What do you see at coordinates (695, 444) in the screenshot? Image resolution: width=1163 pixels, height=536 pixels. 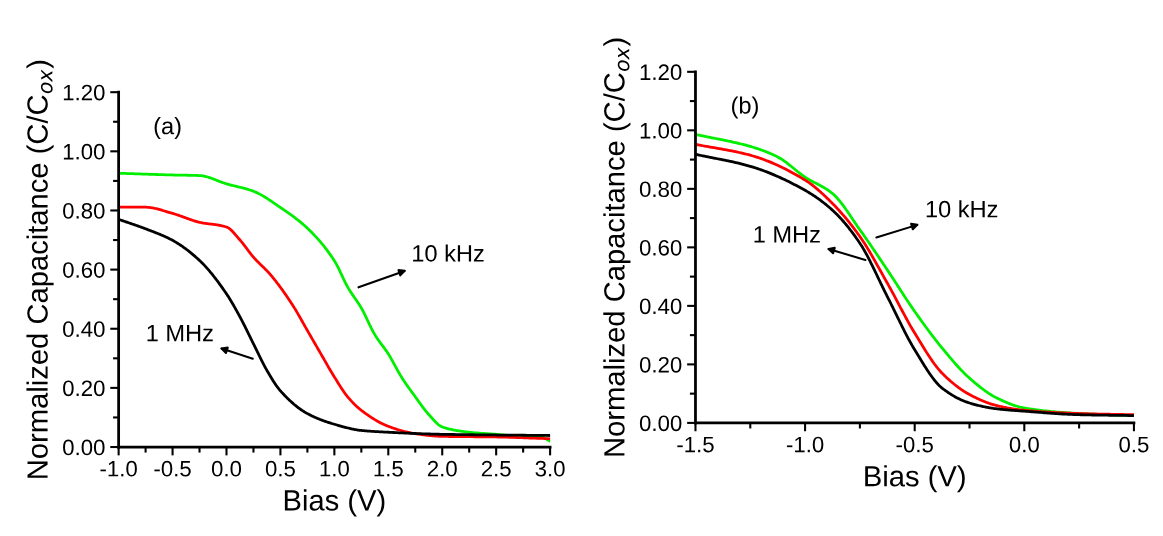 I see `x-tick-label: -1.5` at bounding box center [695, 444].